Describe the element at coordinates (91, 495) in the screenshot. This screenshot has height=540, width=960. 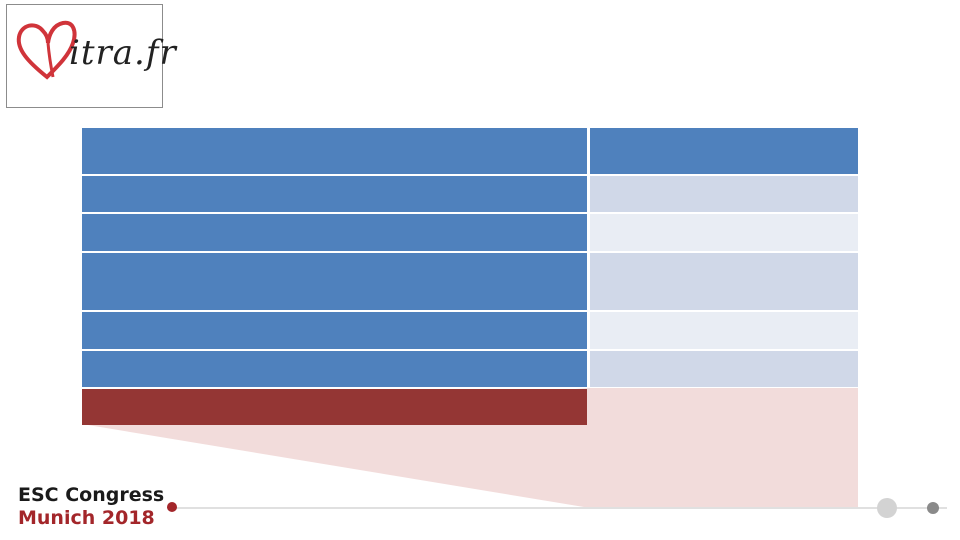
I see `conference-title: ESC Congress` at that location.